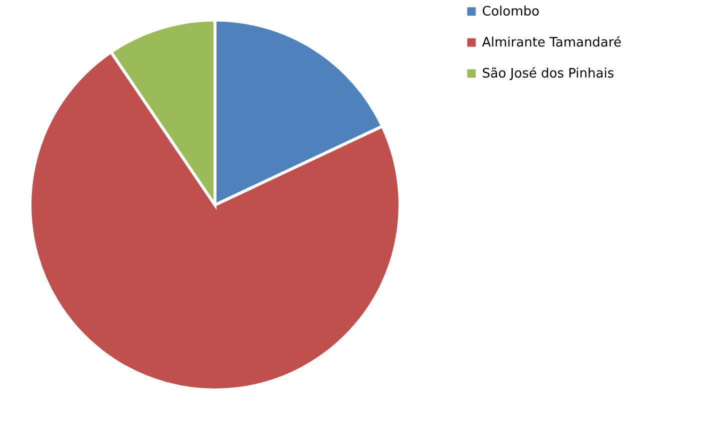 The image size is (723, 430). What do you see at coordinates (511, 12) in the screenshot?
I see `legend-label: Colombo` at bounding box center [511, 12].